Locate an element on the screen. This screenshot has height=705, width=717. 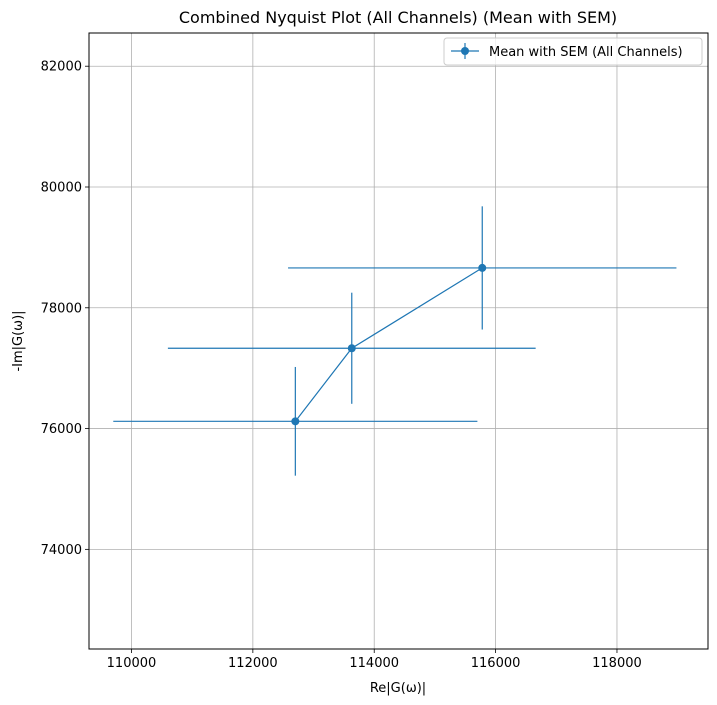
y-tick-label: 78000 is located at coordinates (61, 308).